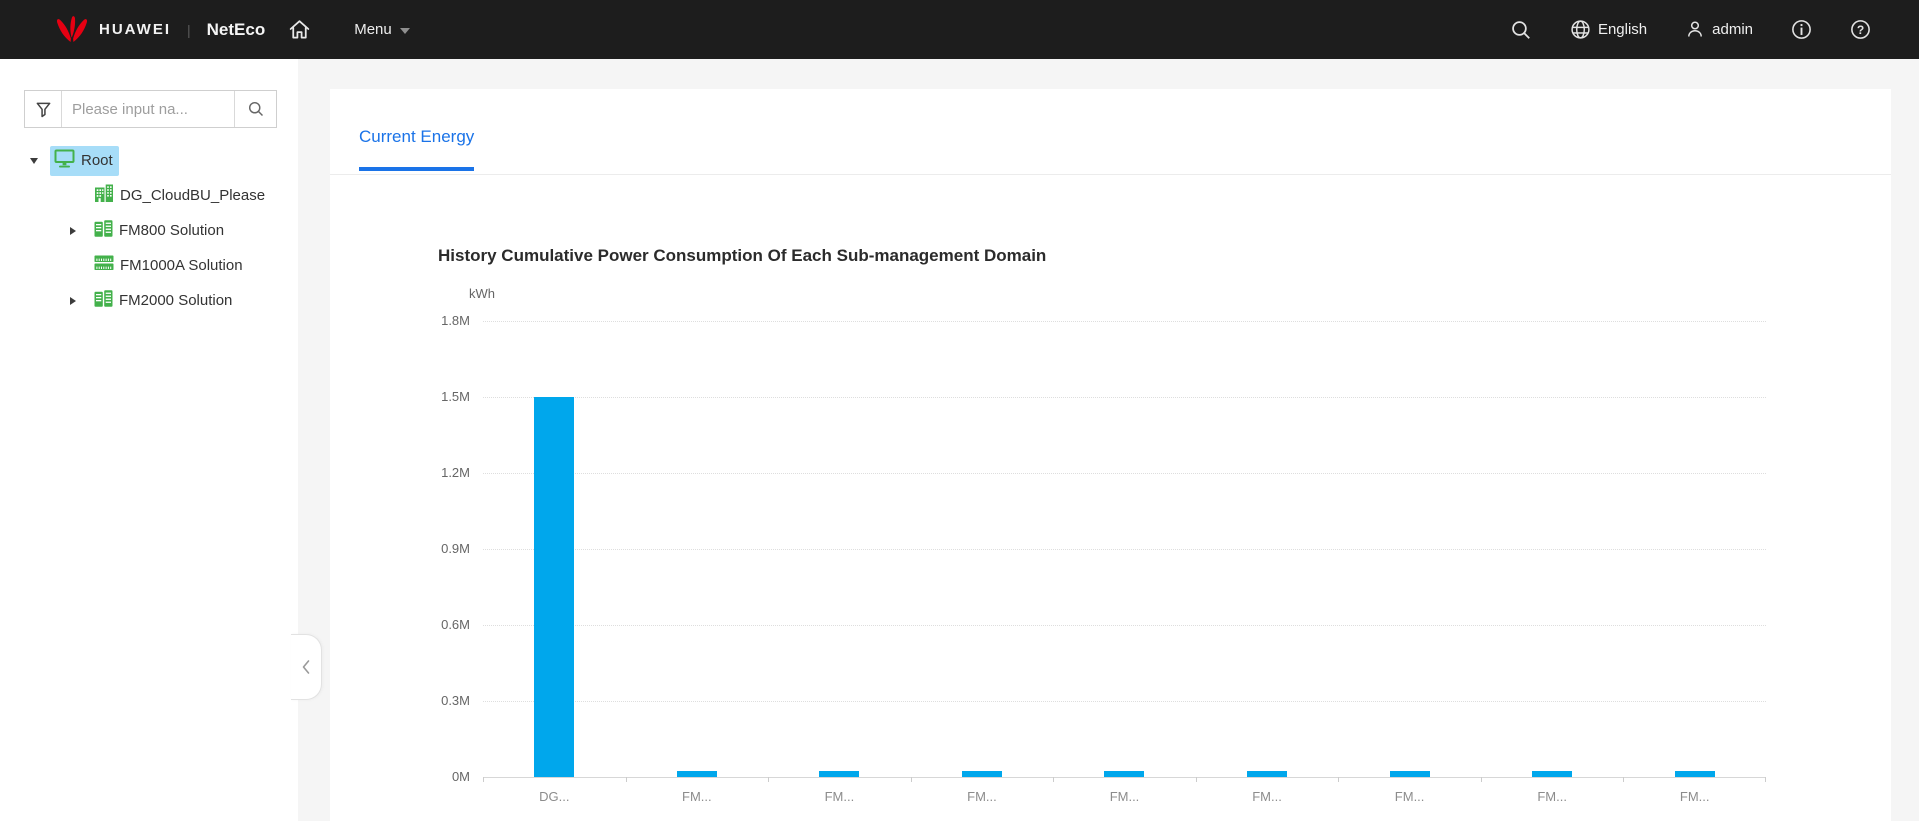  Describe the element at coordinates (72, 29) in the screenshot. I see `huawei-logo-icon` at that location.